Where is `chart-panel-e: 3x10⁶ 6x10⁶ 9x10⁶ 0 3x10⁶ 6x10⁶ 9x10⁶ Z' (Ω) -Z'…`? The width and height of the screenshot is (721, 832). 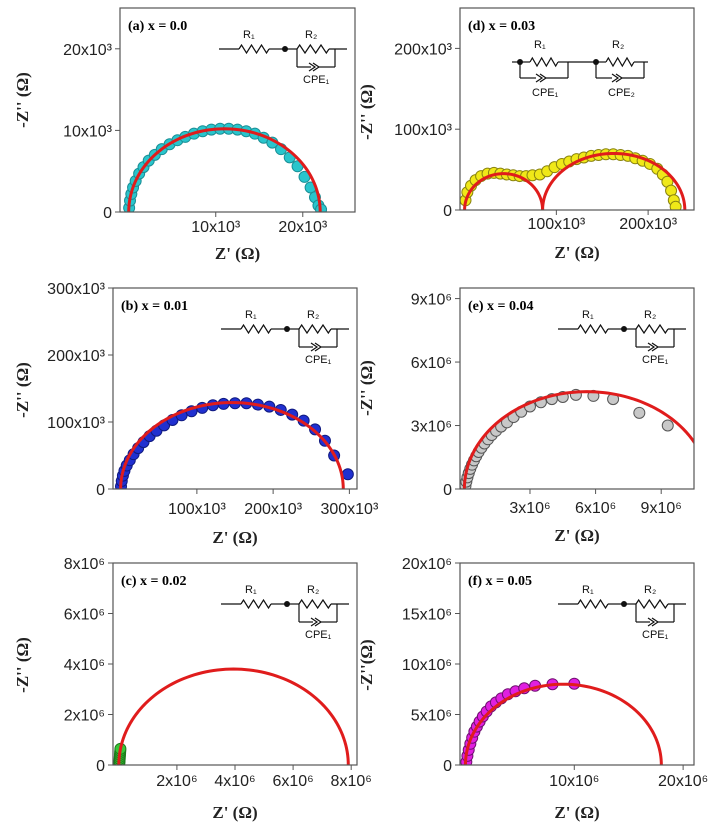
chart-panel-e: 3x10⁶ 6x10⁶ 9x10⁶ 0 3x10⁶ 6x10⁶ 9x10⁶ Z' (Ω) -Z'… is located at coordinates (526, 416).